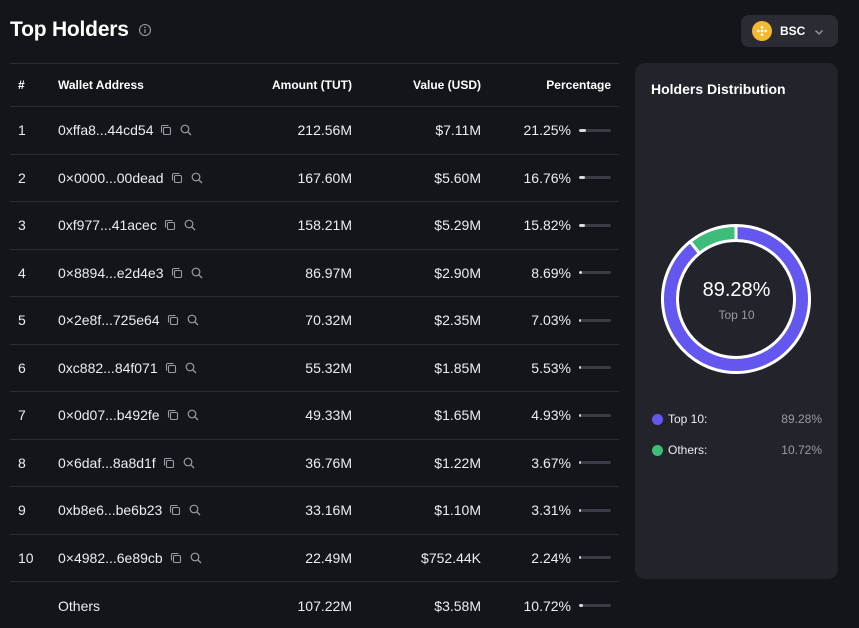  I want to click on donut-center-label: Top 10, so click(736, 315).